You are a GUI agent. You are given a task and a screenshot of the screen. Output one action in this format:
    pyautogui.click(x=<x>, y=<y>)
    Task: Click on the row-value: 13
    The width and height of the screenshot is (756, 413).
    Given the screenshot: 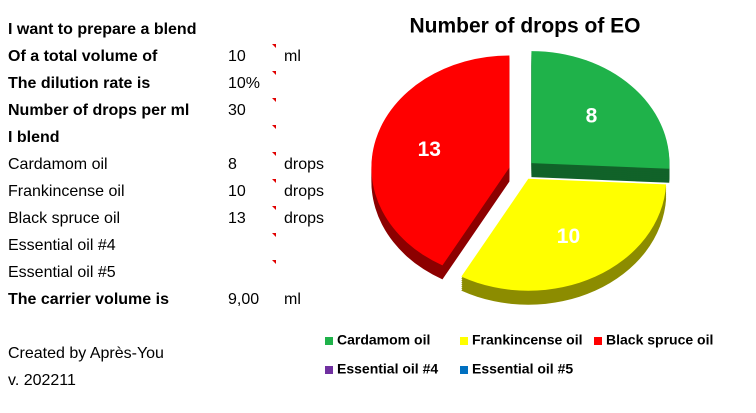 What is the action you would take?
    pyautogui.click(x=237, y=218)
    